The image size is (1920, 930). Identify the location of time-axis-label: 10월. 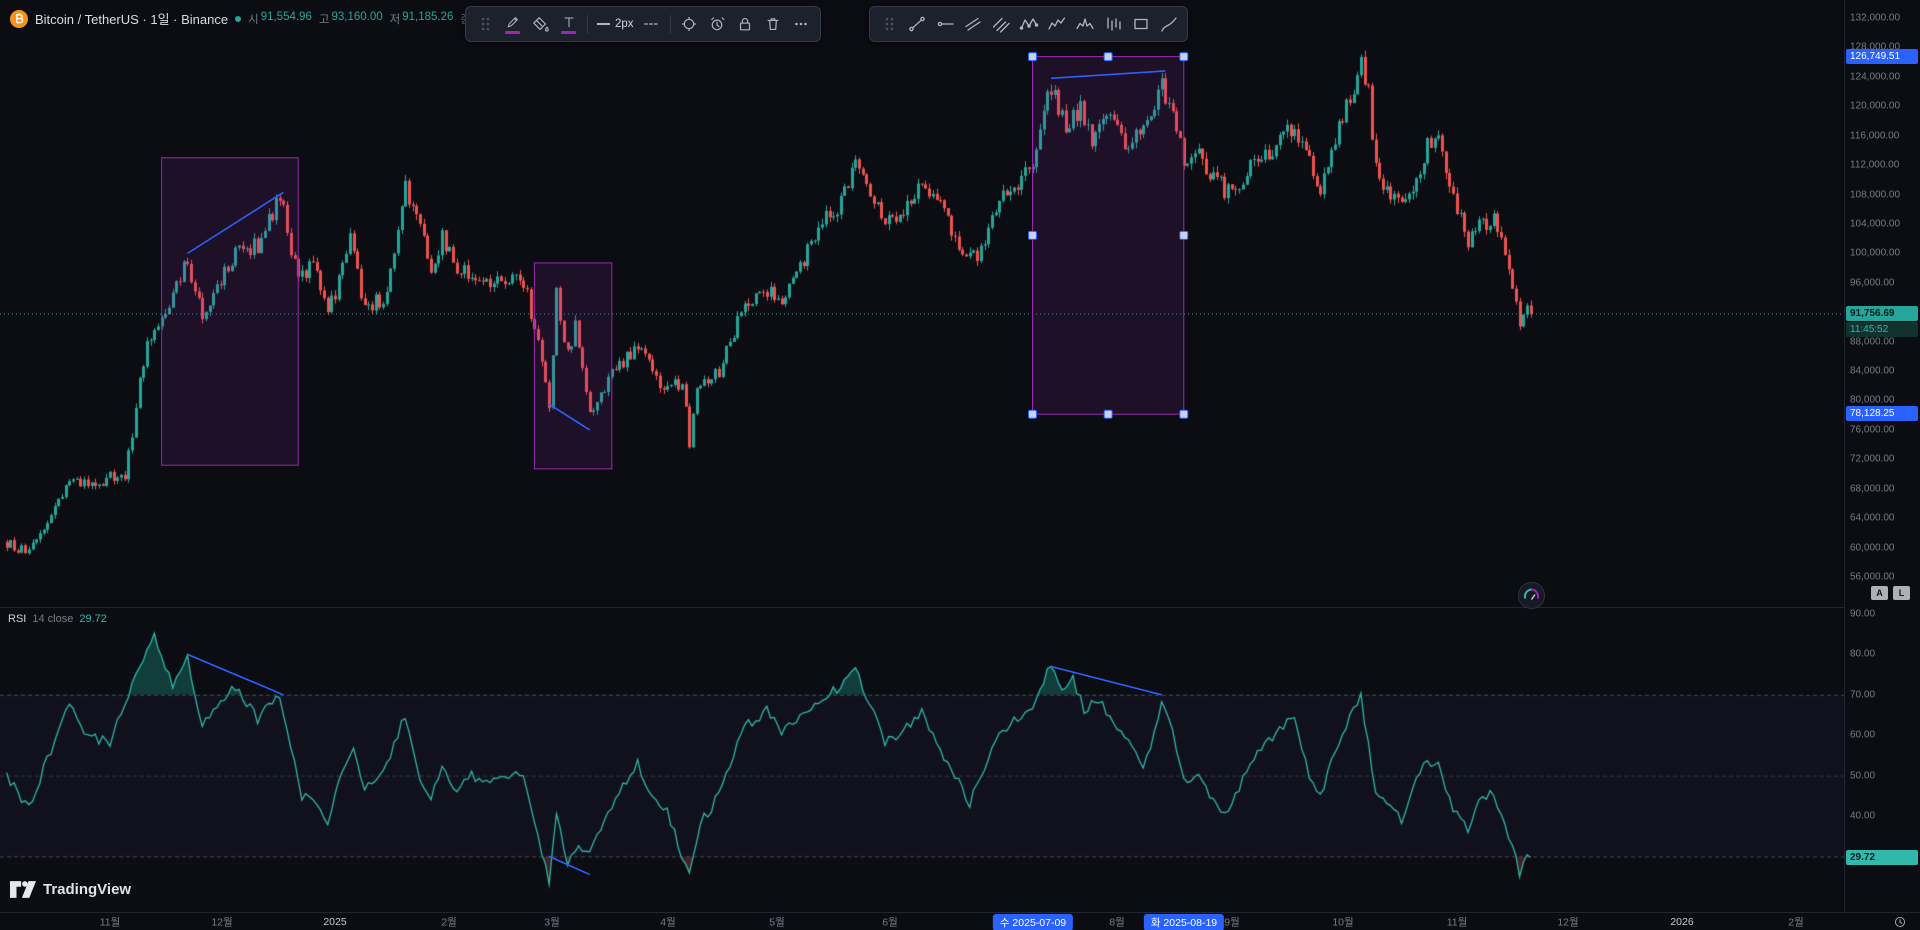
(1343, 922).